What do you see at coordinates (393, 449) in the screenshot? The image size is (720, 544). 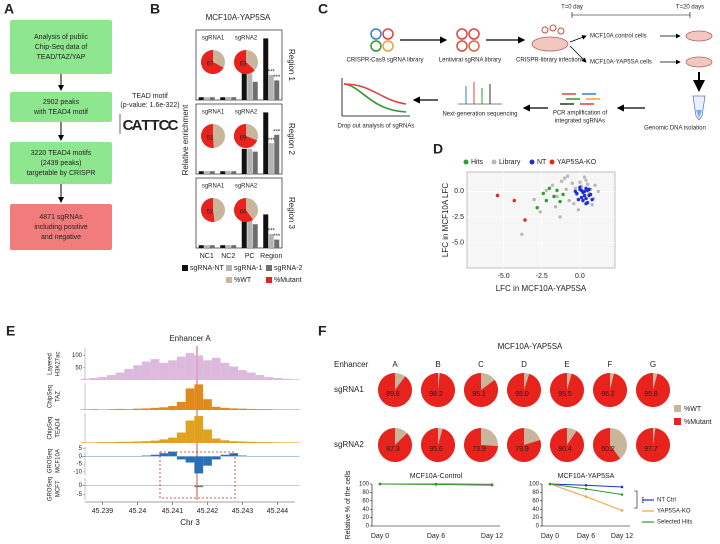 I see `pie-value: 87.3` at bounding box center [393, 449].